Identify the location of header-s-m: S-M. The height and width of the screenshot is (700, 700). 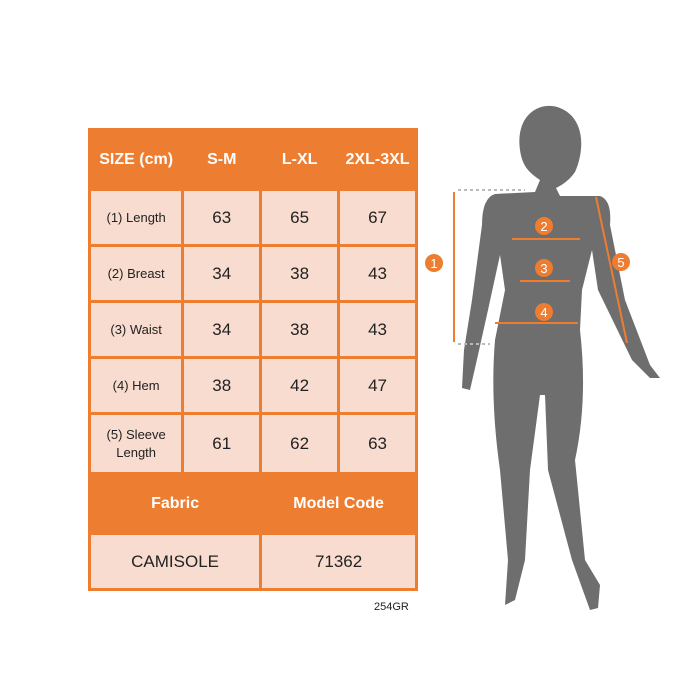
(222, 159).